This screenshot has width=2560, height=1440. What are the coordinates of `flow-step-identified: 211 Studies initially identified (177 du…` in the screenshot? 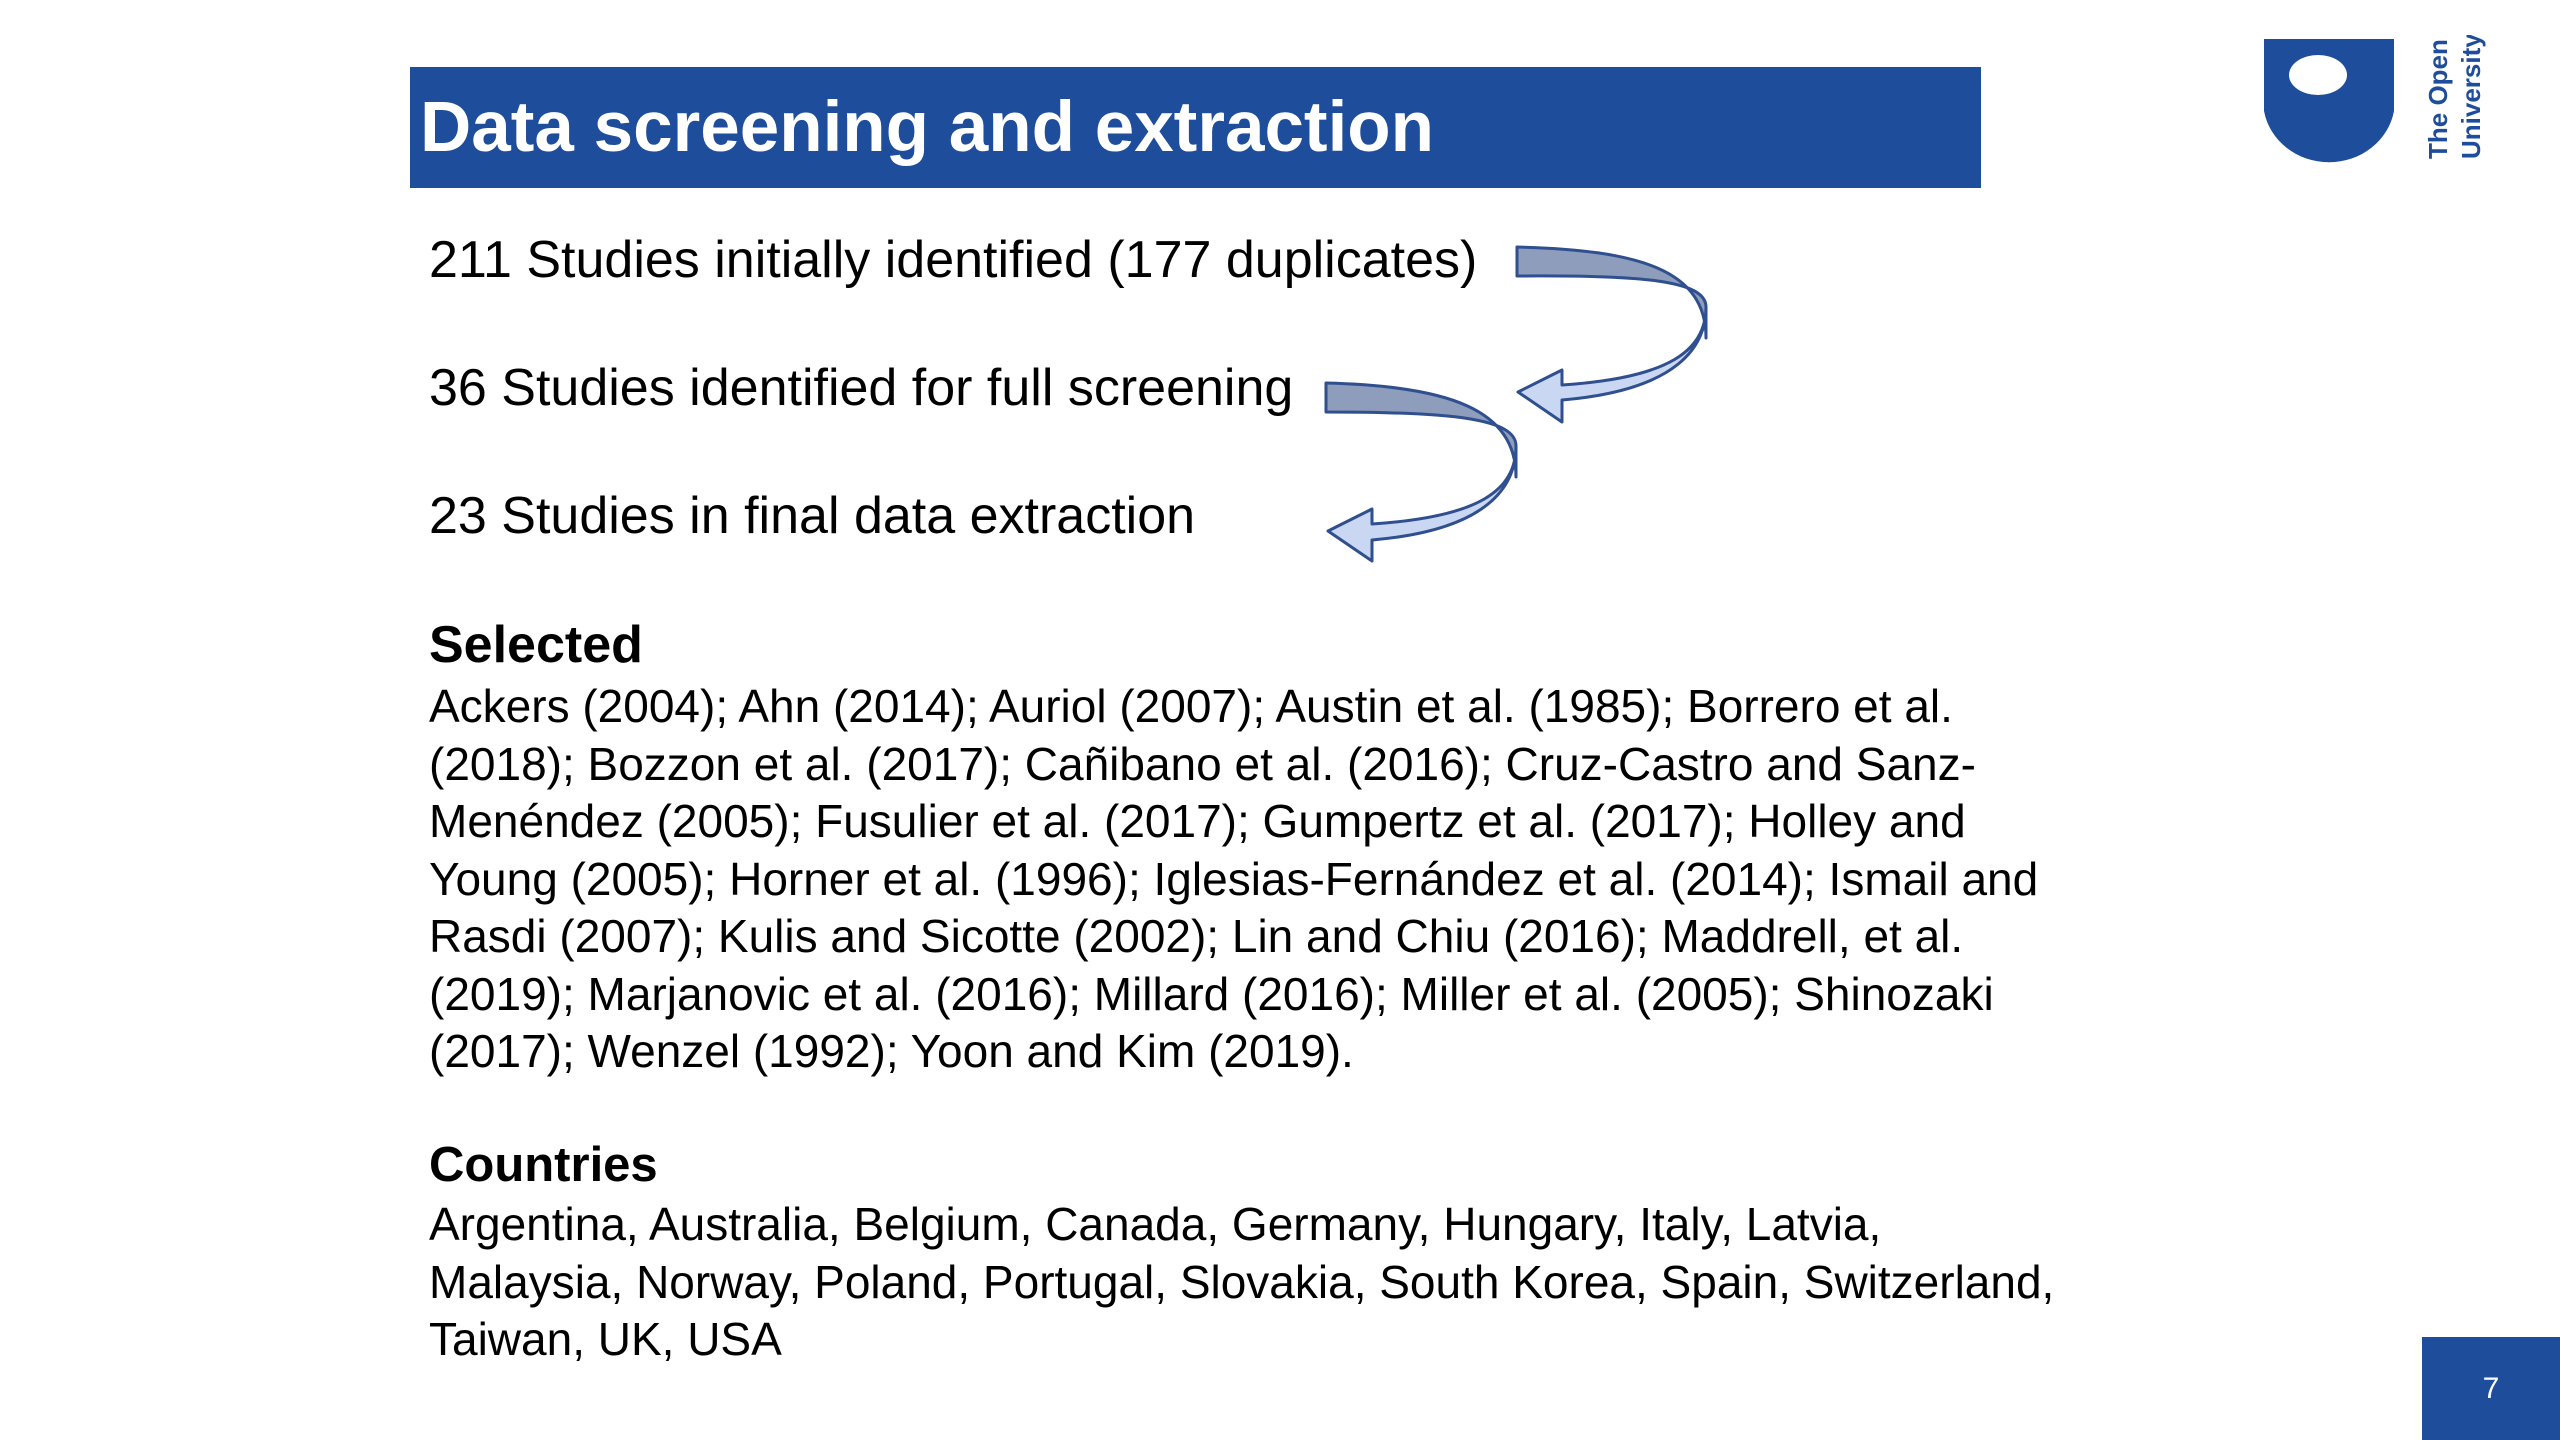 It's located at (953, 260).